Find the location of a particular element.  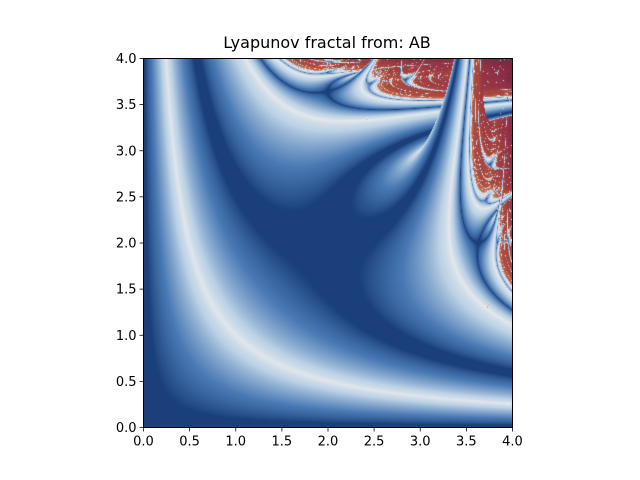

x-tick-label: 0.0 is located at coordinates (143, 442).